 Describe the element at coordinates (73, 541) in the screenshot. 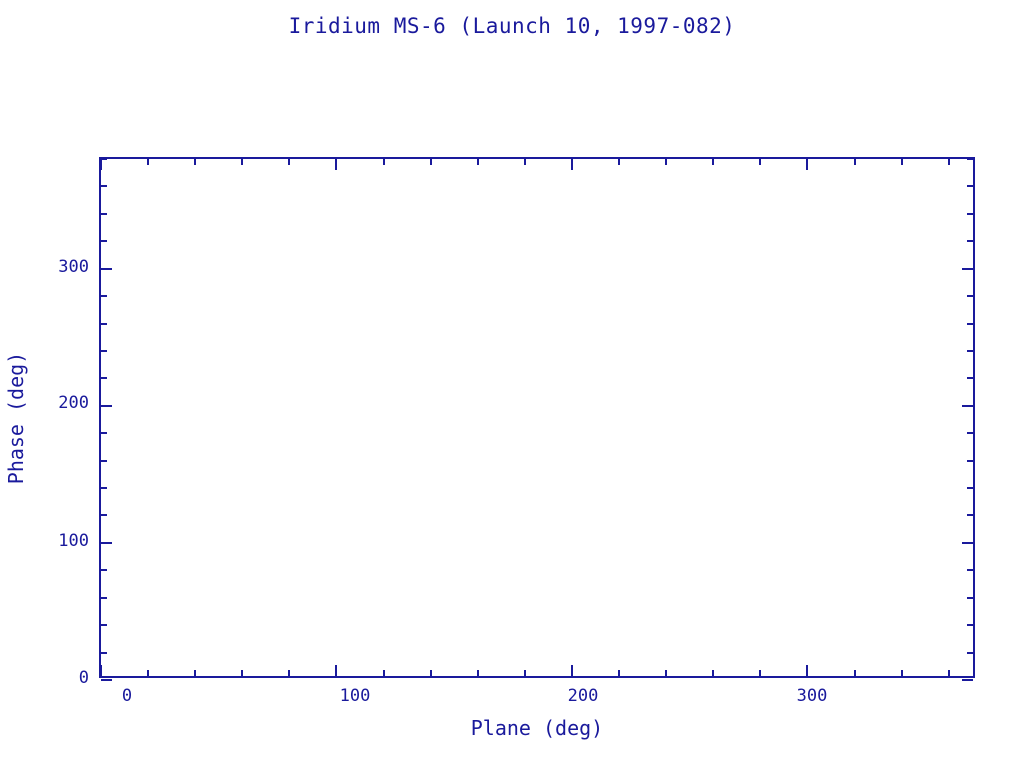

I see `y-tick-label-100: 100` at that location.